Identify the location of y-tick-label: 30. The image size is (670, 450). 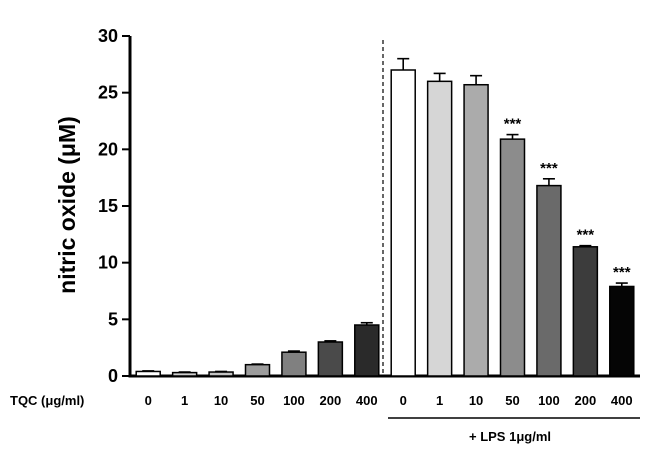
(108, 36).